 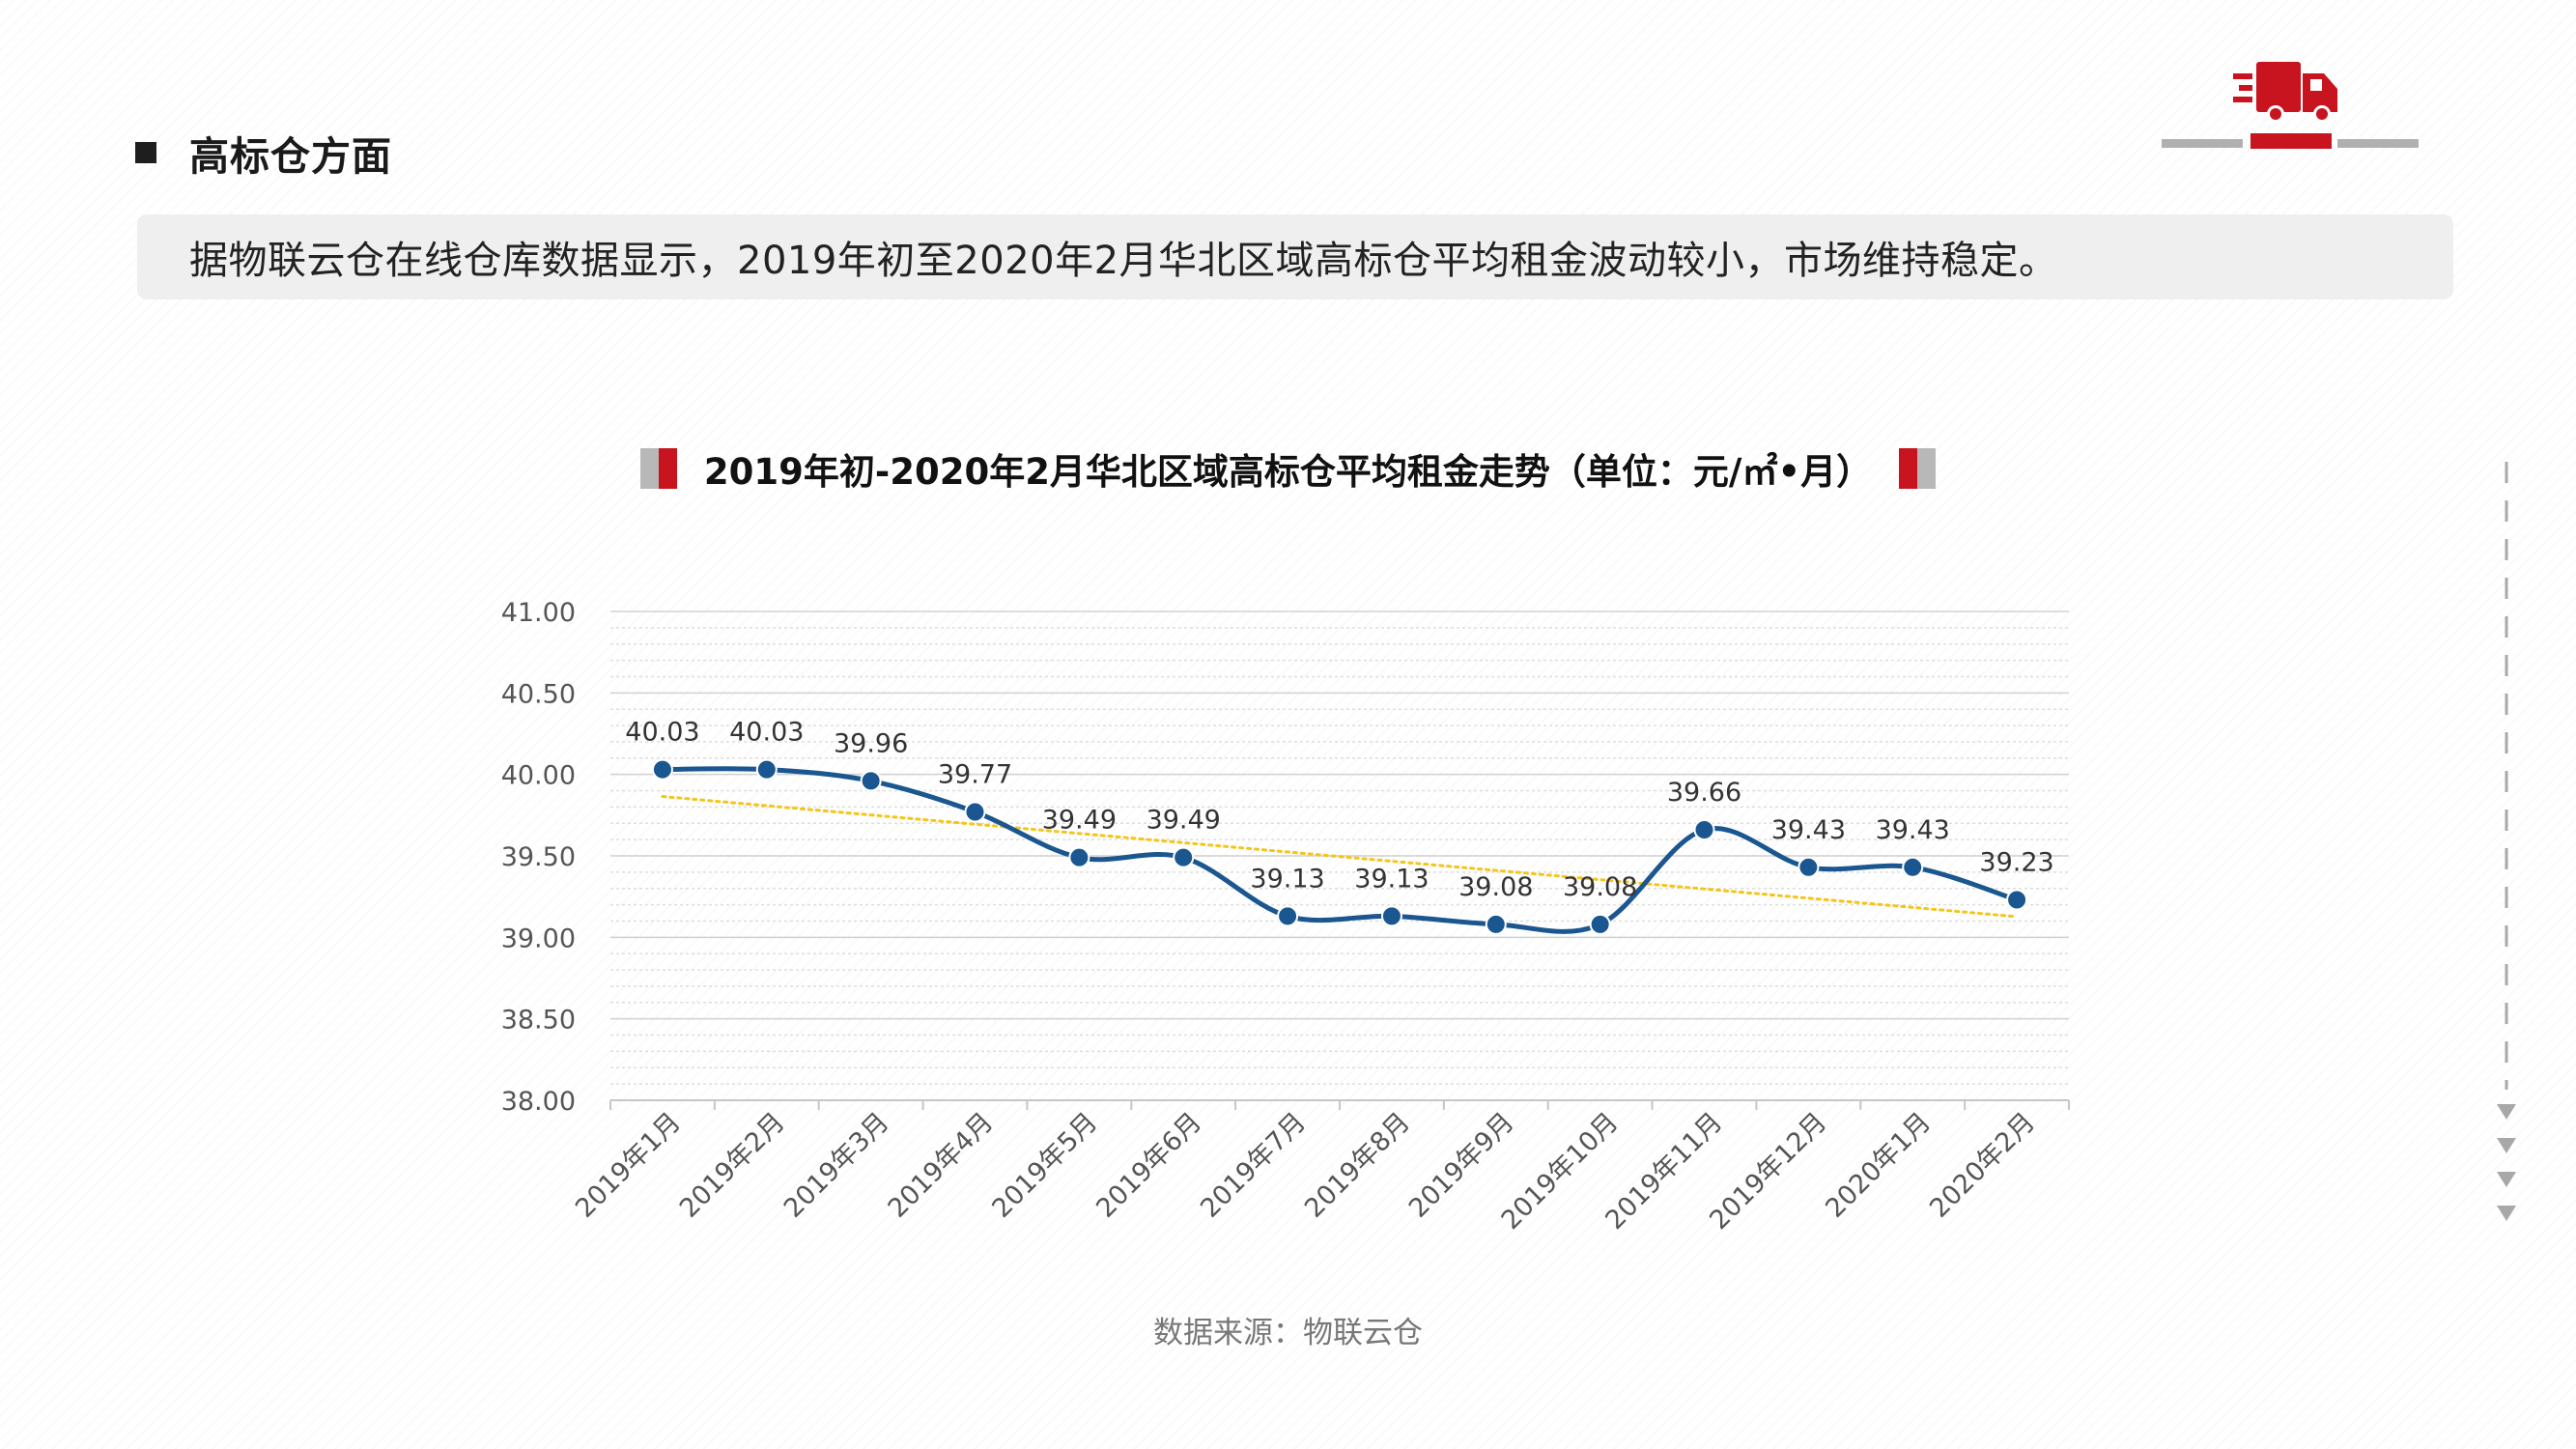 I want to click on x-tick-label: 2019年7月, so click(x=1253, y=1165).